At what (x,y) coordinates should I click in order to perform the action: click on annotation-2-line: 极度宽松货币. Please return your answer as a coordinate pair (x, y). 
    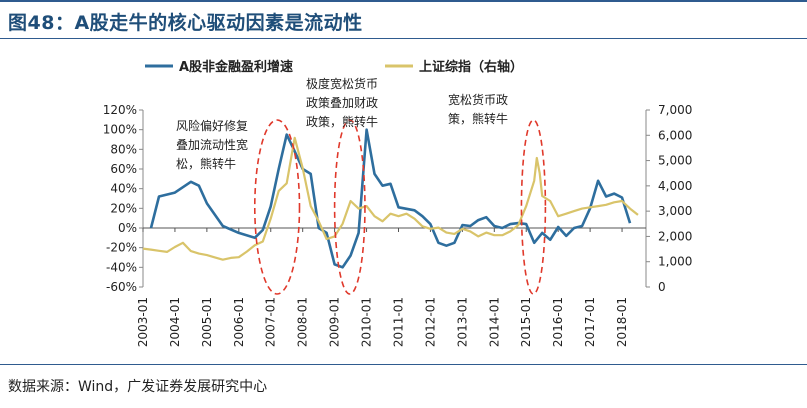
    Looking at the image, I should click on (342, 83).